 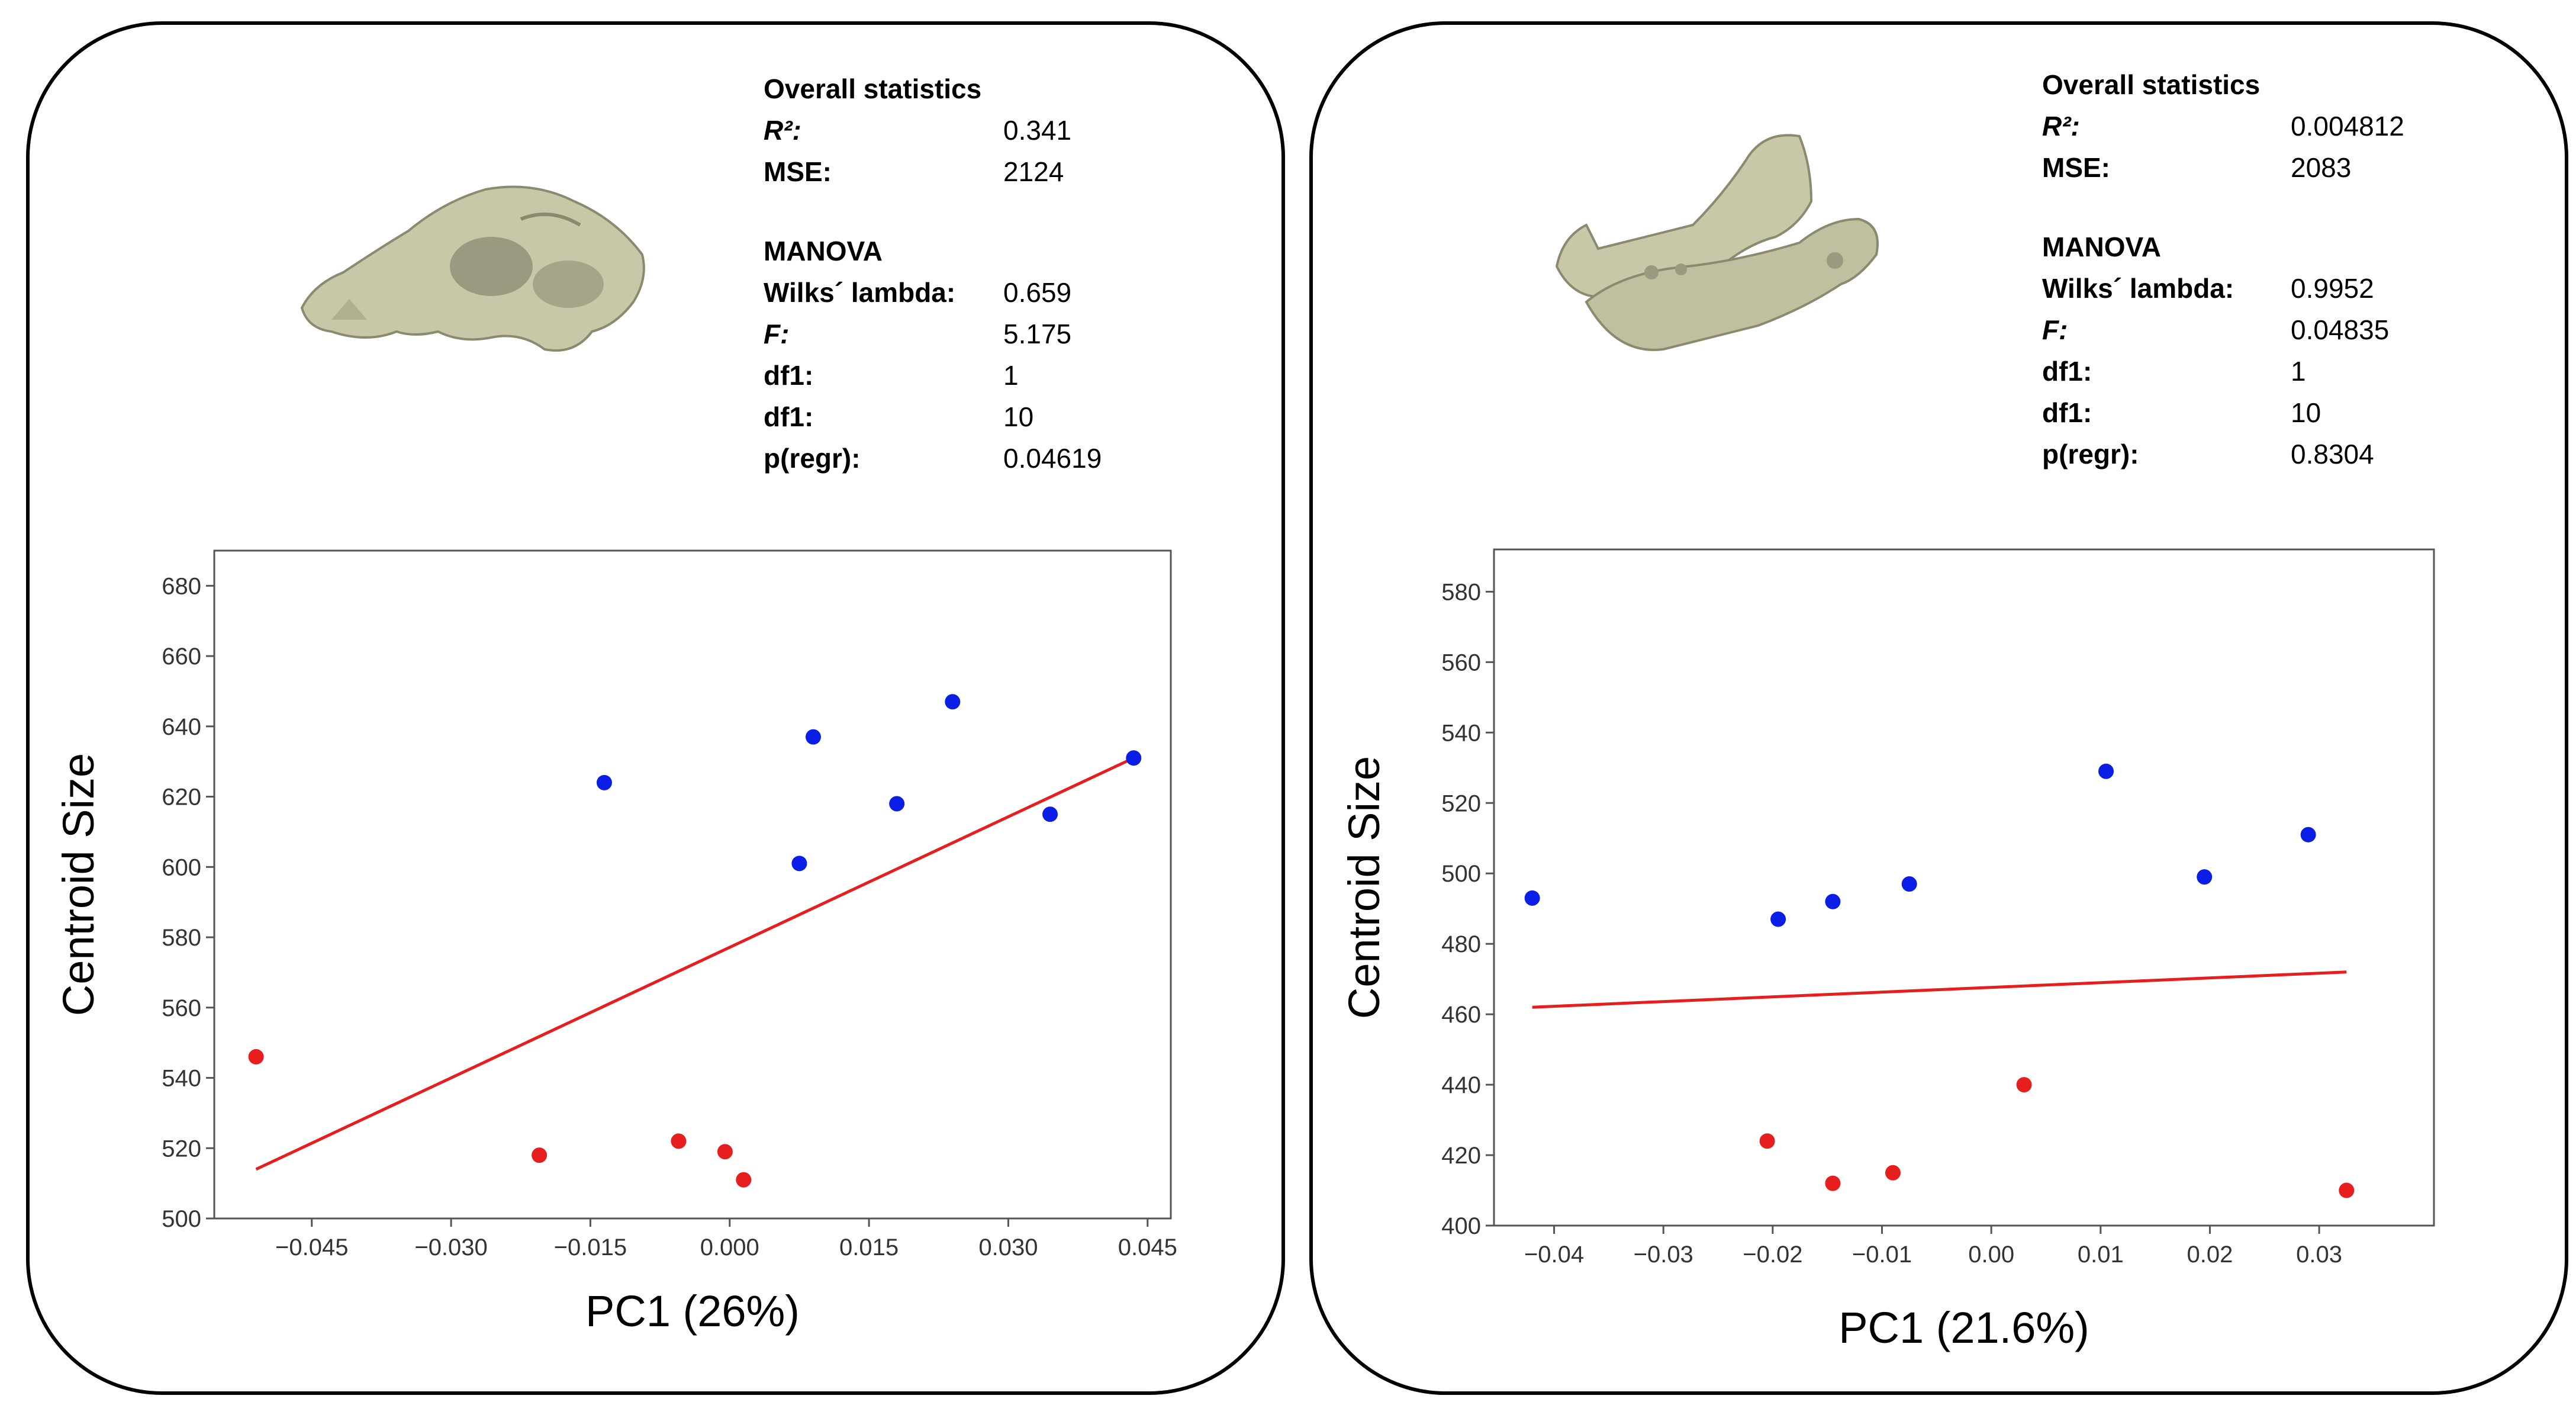 I want to click on mse-value: 2083, so click(x=2321, y=167).